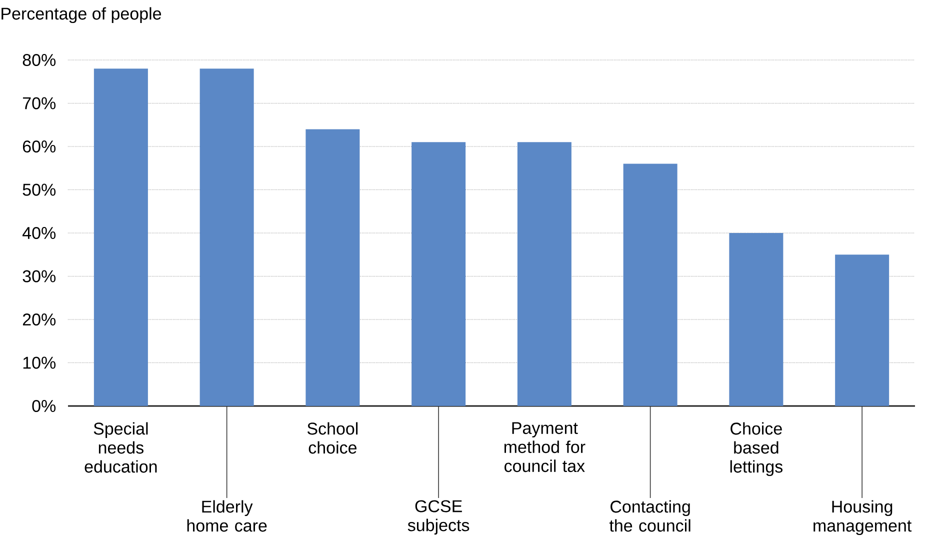 This screenshot has height=542, width=942. I want to click on y-axis-title: Percentage of people, so click(82, 15).